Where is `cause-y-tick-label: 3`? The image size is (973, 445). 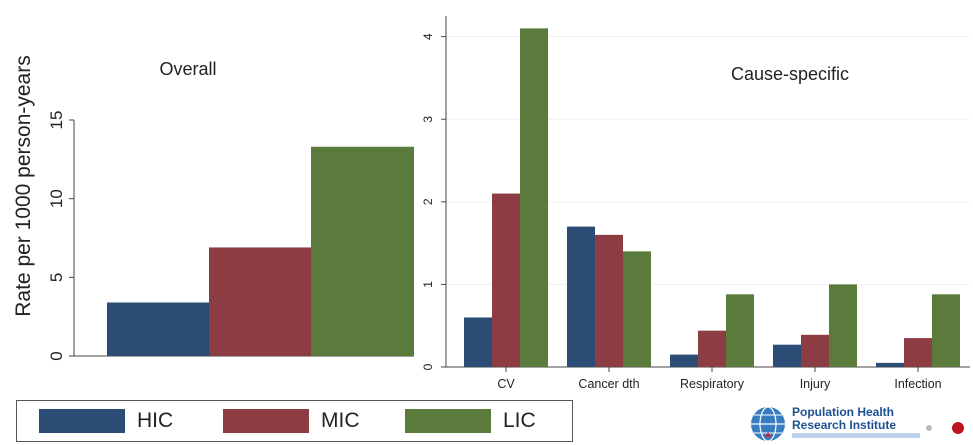
cause-y-tick-label: 3 is located at coordinates (428, 119).